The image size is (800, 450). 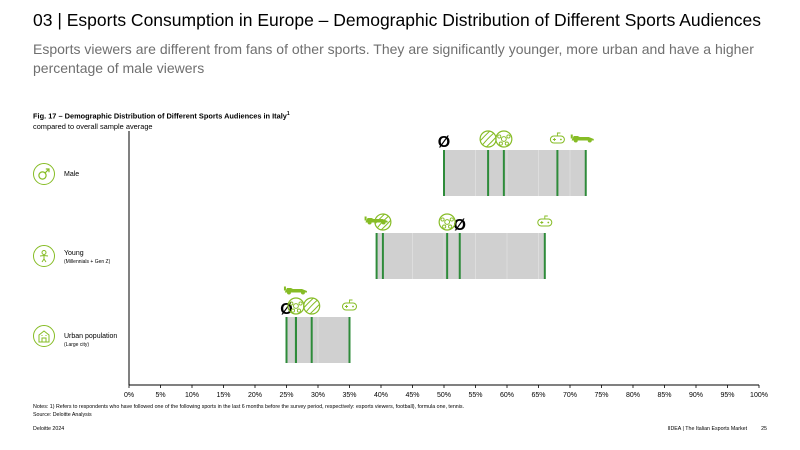 I want to click on x-tick-label: 95%, so click(x=727, y=395).